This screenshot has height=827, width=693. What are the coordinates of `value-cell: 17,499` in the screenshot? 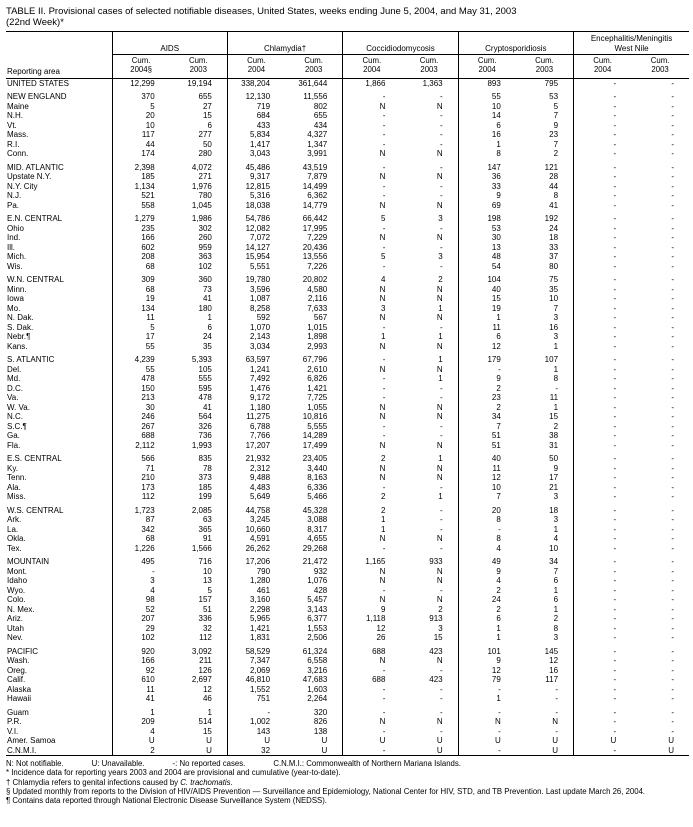 It's located at (315, 445).